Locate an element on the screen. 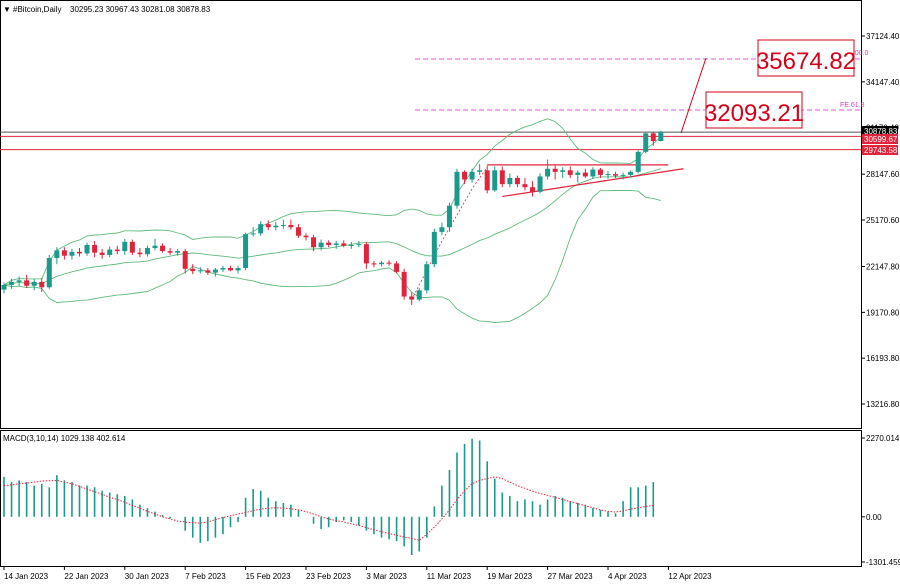  price-tick-label: 37124.40 is located at coordinates (883, 36).